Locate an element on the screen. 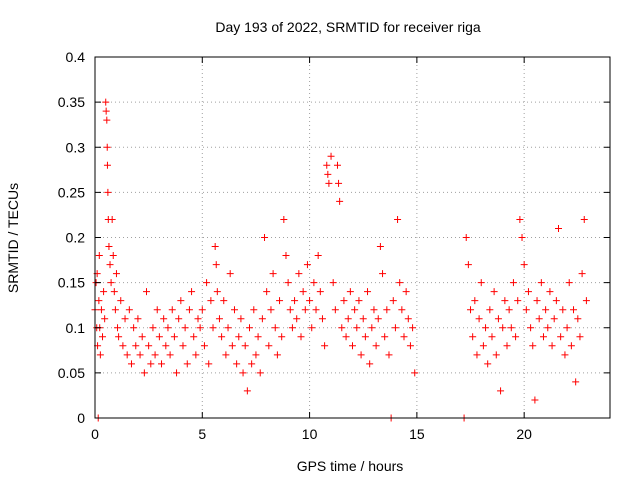  y-tick-label: 0.05 is located at coordinates (71, 373).